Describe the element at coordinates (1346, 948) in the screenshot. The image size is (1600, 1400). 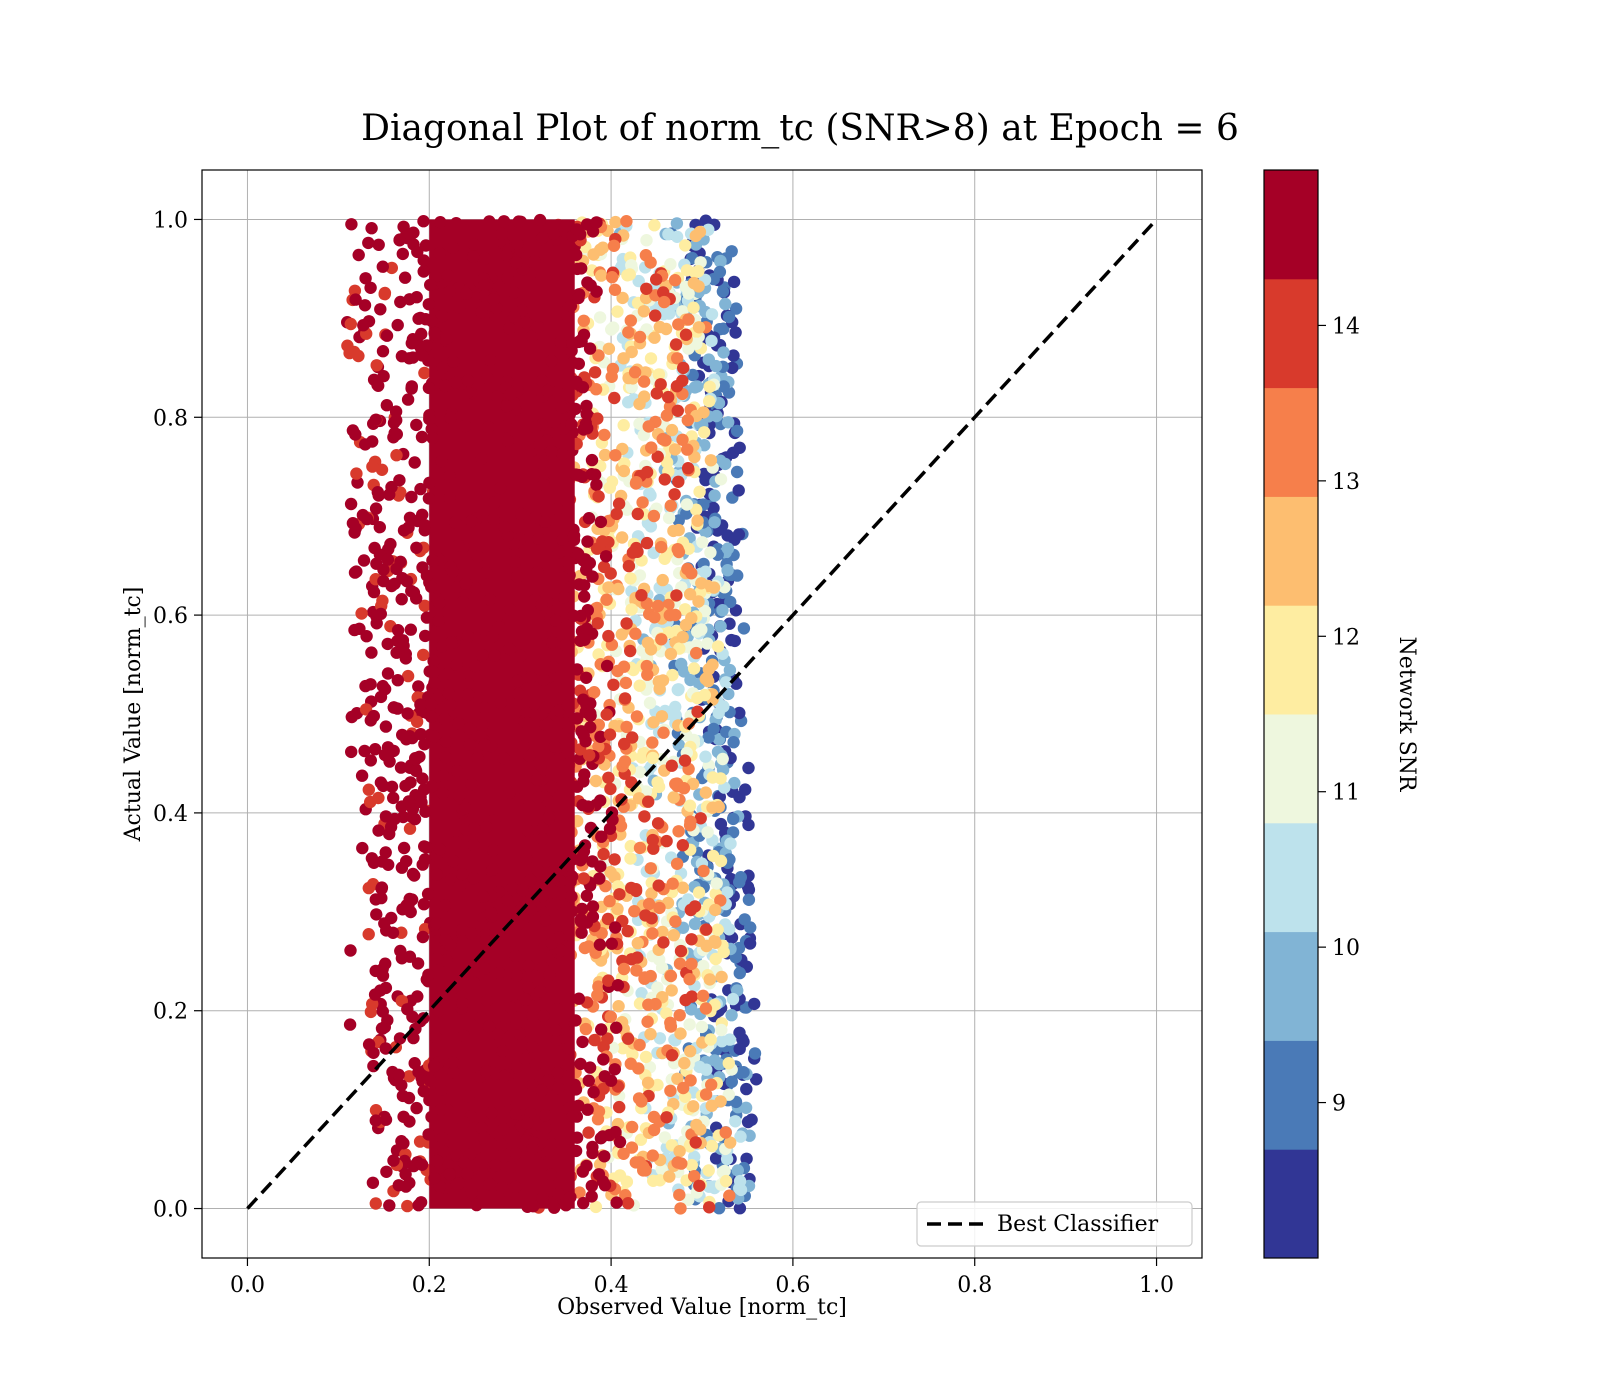
I see `colorbar-tick-label: 10` at that location.